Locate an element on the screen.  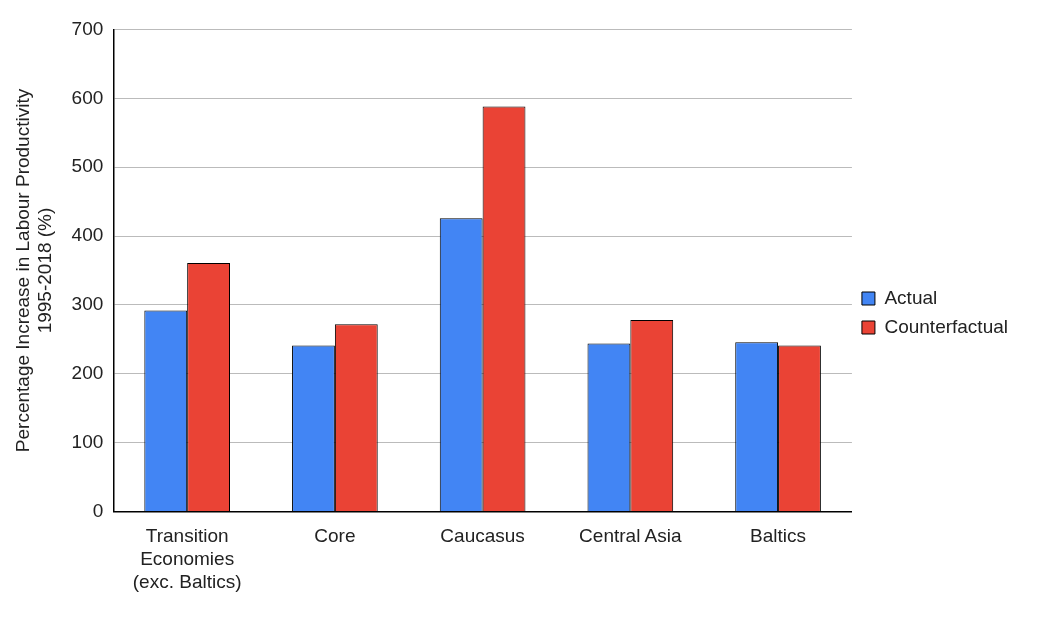
legend-label: Counterfactual is located at coordinates (946, 326).